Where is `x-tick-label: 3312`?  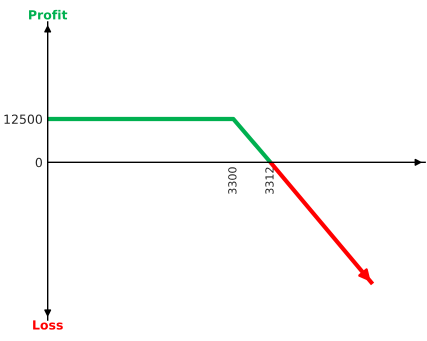
x-tick-label: 3312 is located at coordinates (269, 181).